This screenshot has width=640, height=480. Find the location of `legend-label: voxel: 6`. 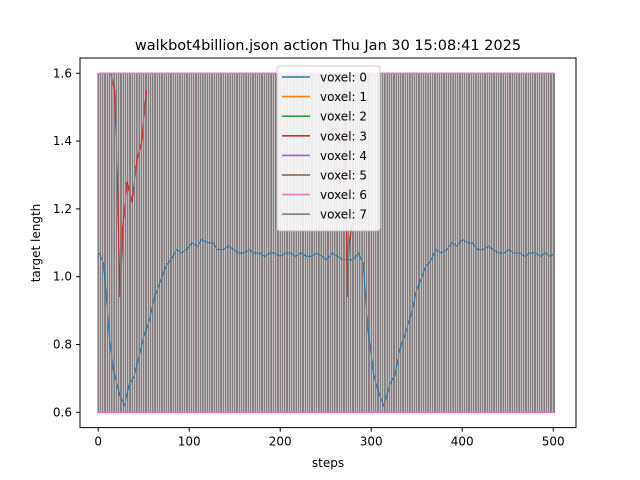

legend-label: voxel: 6 is located at coordinates (343, 195).